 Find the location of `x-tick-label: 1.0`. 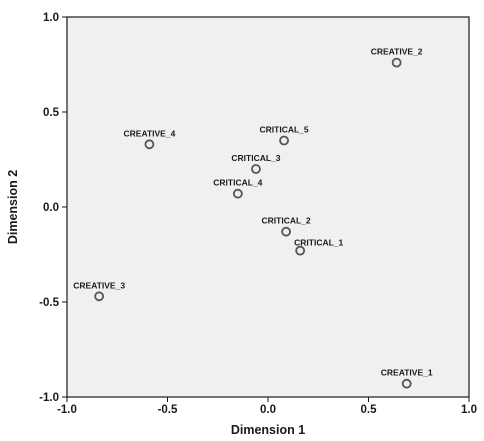

x-tick-label: 1.0 is located at coordinates (469, 410).